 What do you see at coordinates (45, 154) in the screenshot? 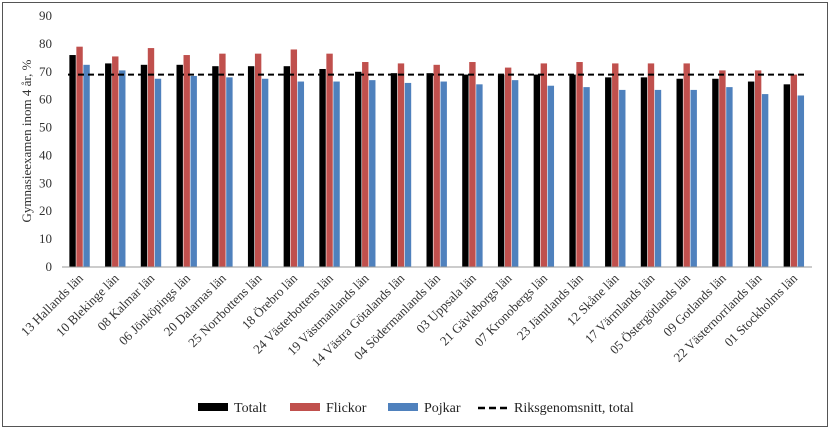
I see `y-tick-label: 40` at bounding box center [45, 154].